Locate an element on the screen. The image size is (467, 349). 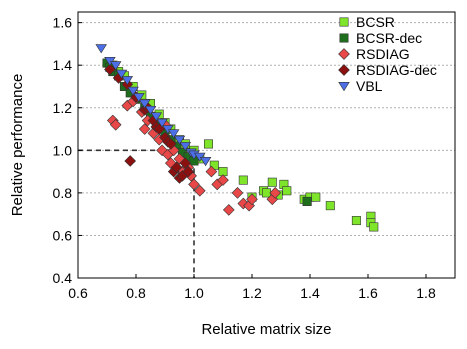
x-axis-label: Relative matrix size is located at coordinates (266, 329).